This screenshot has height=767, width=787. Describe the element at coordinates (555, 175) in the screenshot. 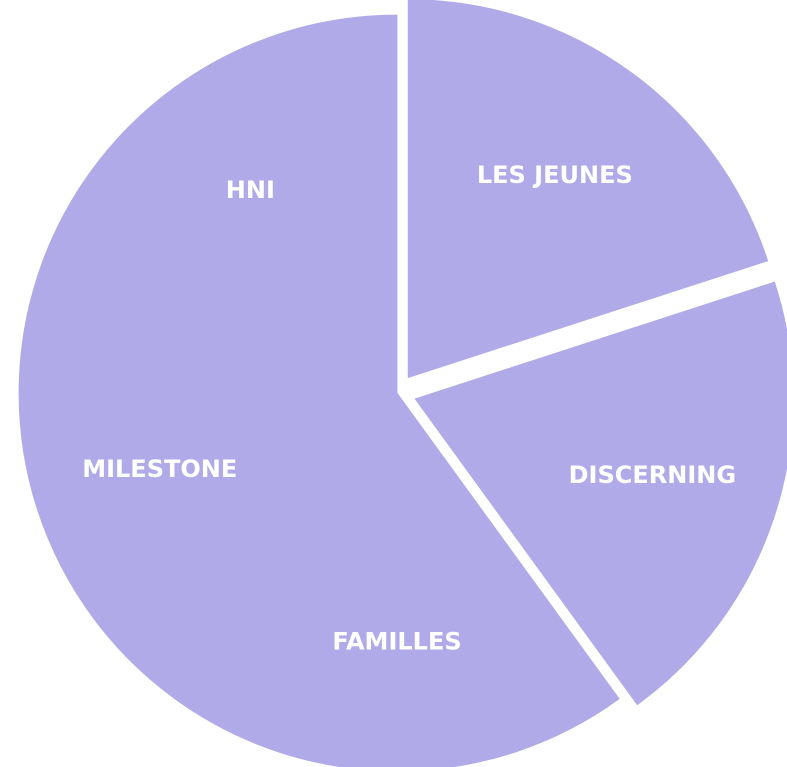

I see `slice-label: LES JEUNES` at that location.